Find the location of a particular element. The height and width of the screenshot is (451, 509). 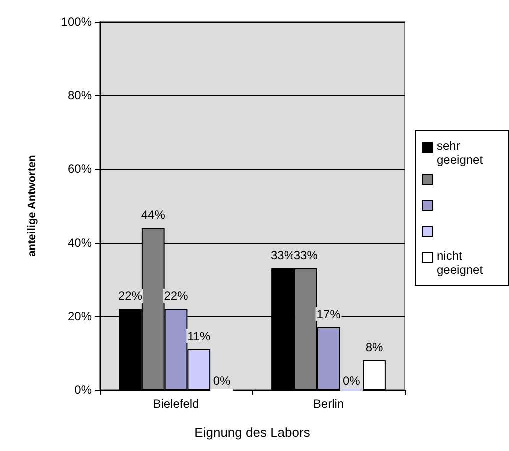

data-label: 11% is located at coordinates (200, 337).